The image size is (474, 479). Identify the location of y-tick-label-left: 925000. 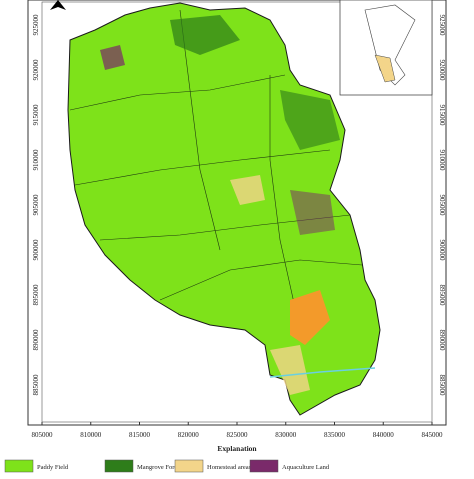
(36, 25).